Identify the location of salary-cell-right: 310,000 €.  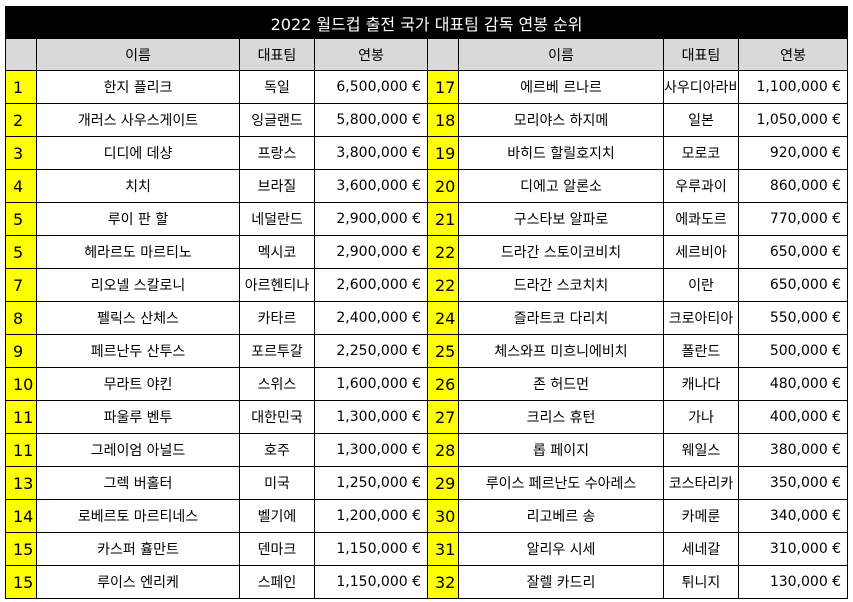
(793, 549).